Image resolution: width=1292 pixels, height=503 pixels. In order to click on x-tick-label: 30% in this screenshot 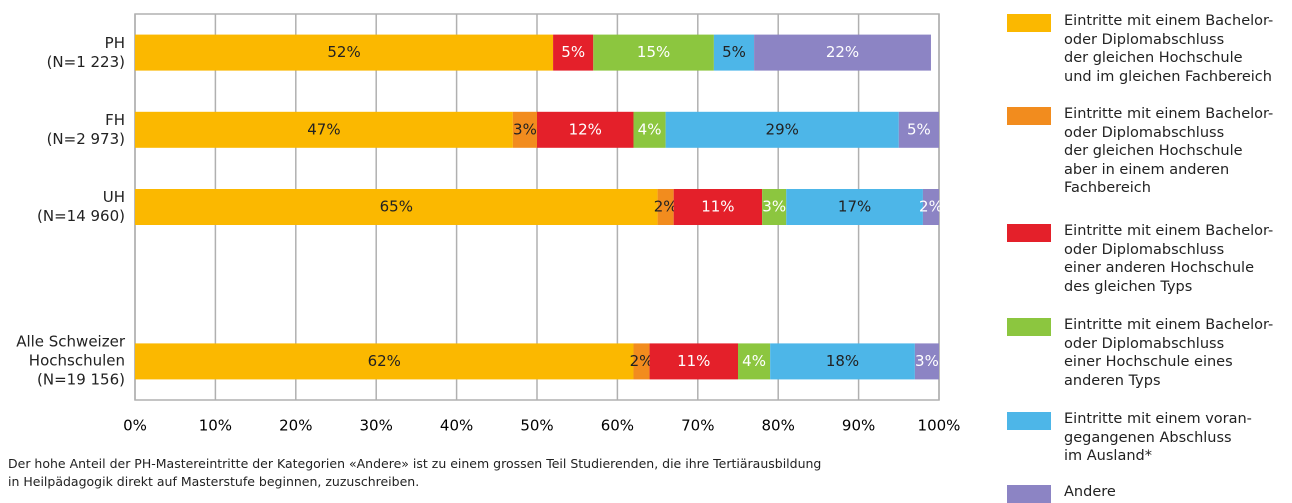, I will do `click(376, 426)`.